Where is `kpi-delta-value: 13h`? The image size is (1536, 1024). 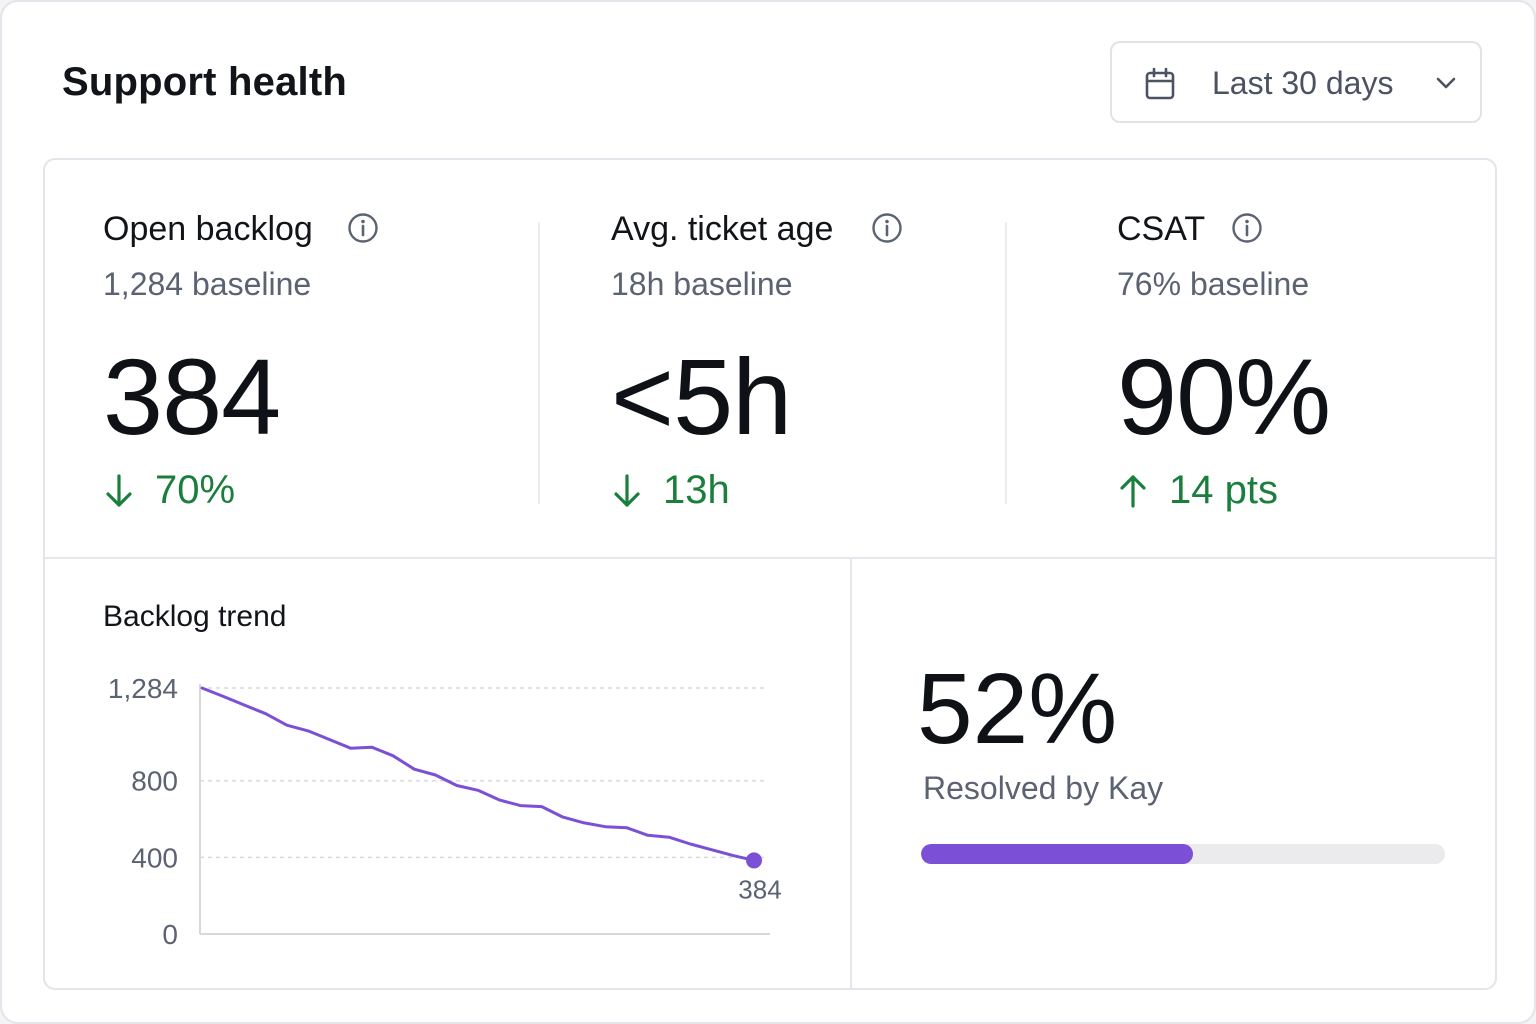
kpi-delta-value: 13h is located at coordinates (696, 490).